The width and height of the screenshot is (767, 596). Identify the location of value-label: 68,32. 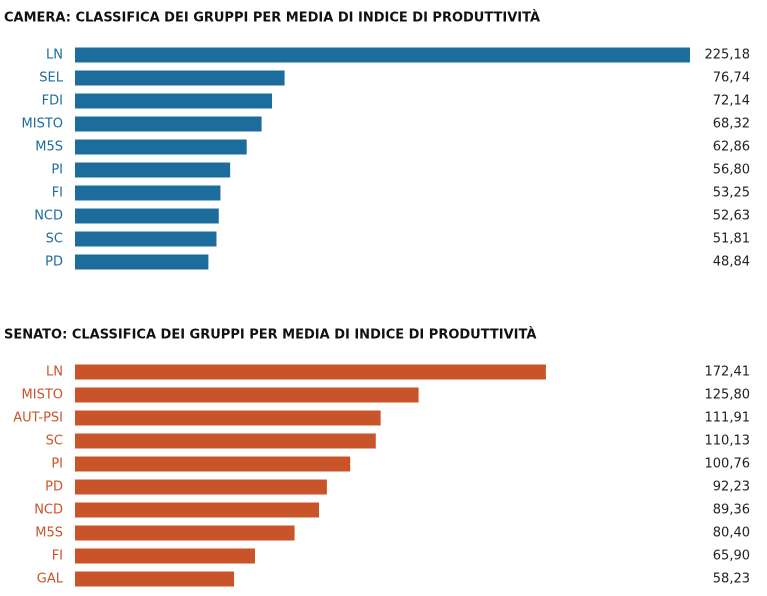
(731, 124).